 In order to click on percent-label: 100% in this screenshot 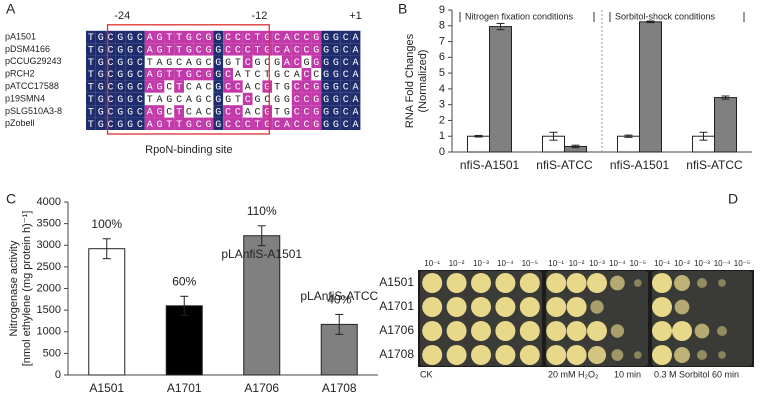, I will do `click(106, 224)`.